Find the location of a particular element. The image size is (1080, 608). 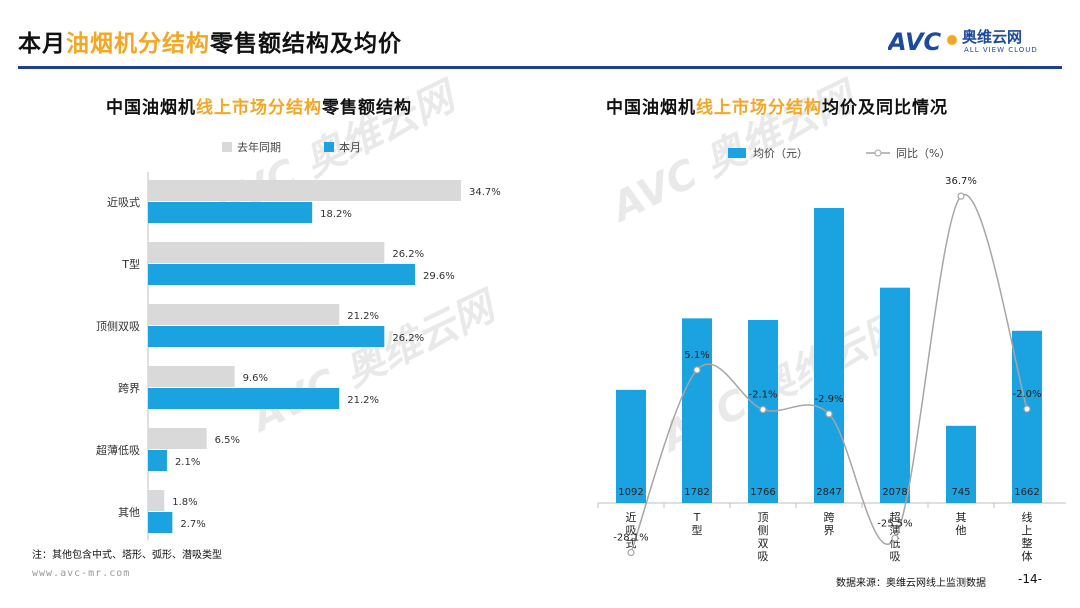

category-label-6-char-1: 上 is located at coordinates (1027, 530).